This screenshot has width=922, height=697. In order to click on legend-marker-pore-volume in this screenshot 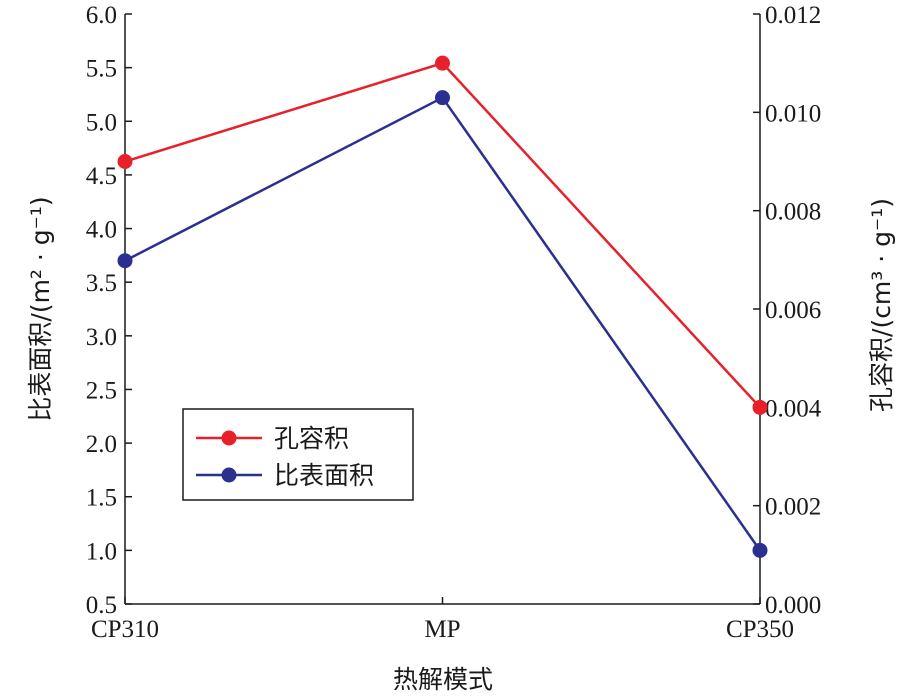, I will do `click(229, 438)`.